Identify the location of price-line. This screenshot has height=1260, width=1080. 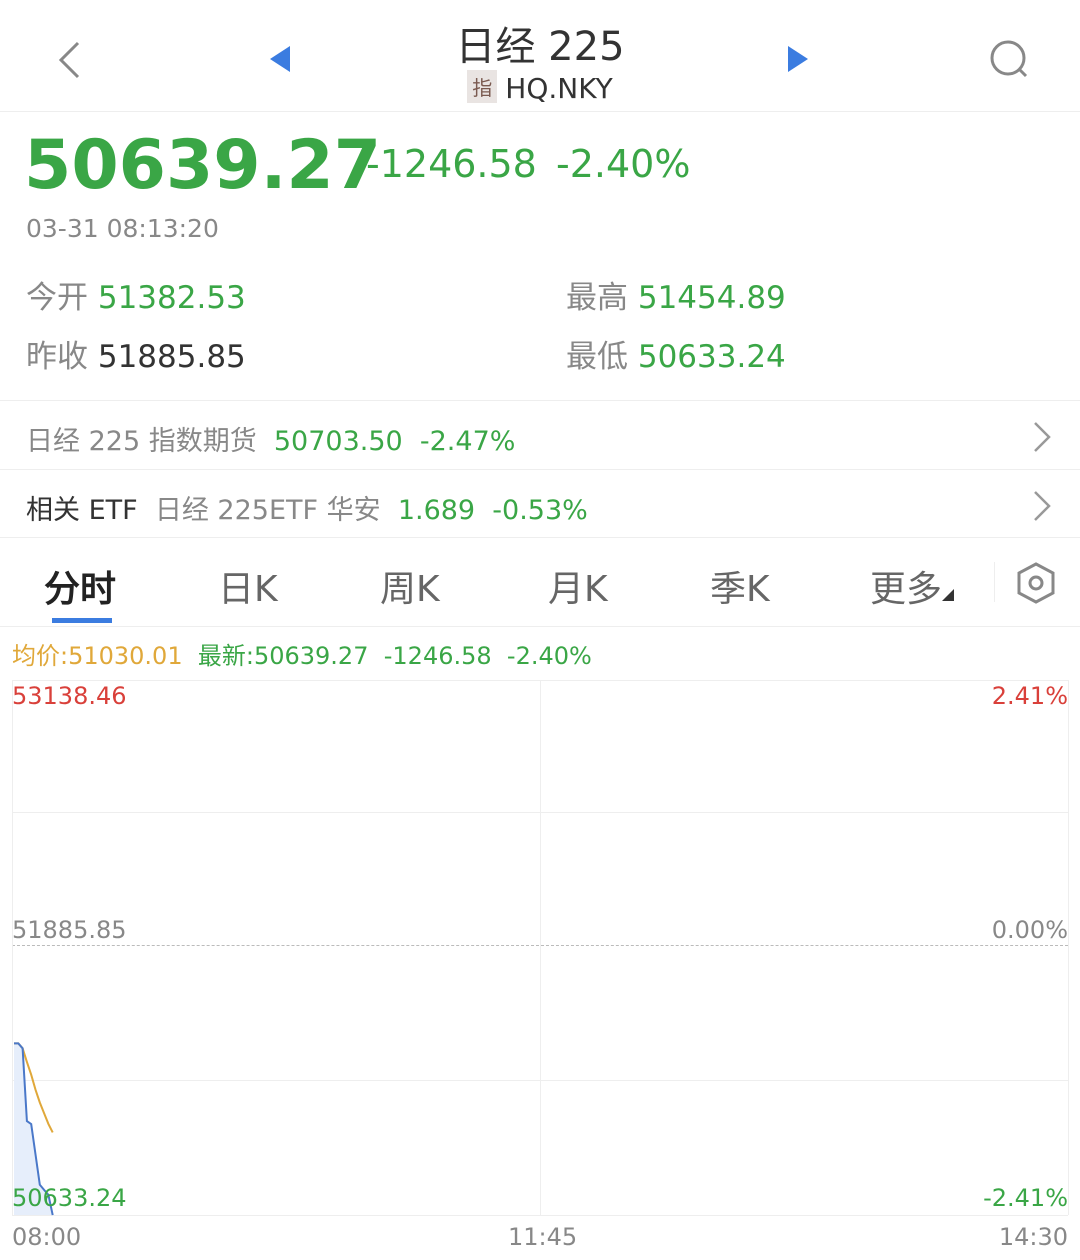
(34, 1129).